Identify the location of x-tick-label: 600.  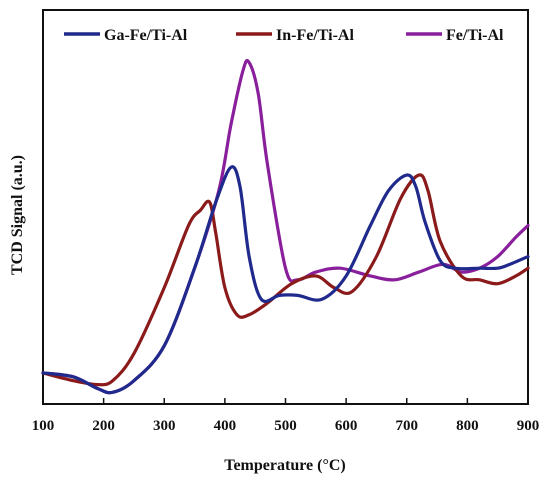
(346, 426).